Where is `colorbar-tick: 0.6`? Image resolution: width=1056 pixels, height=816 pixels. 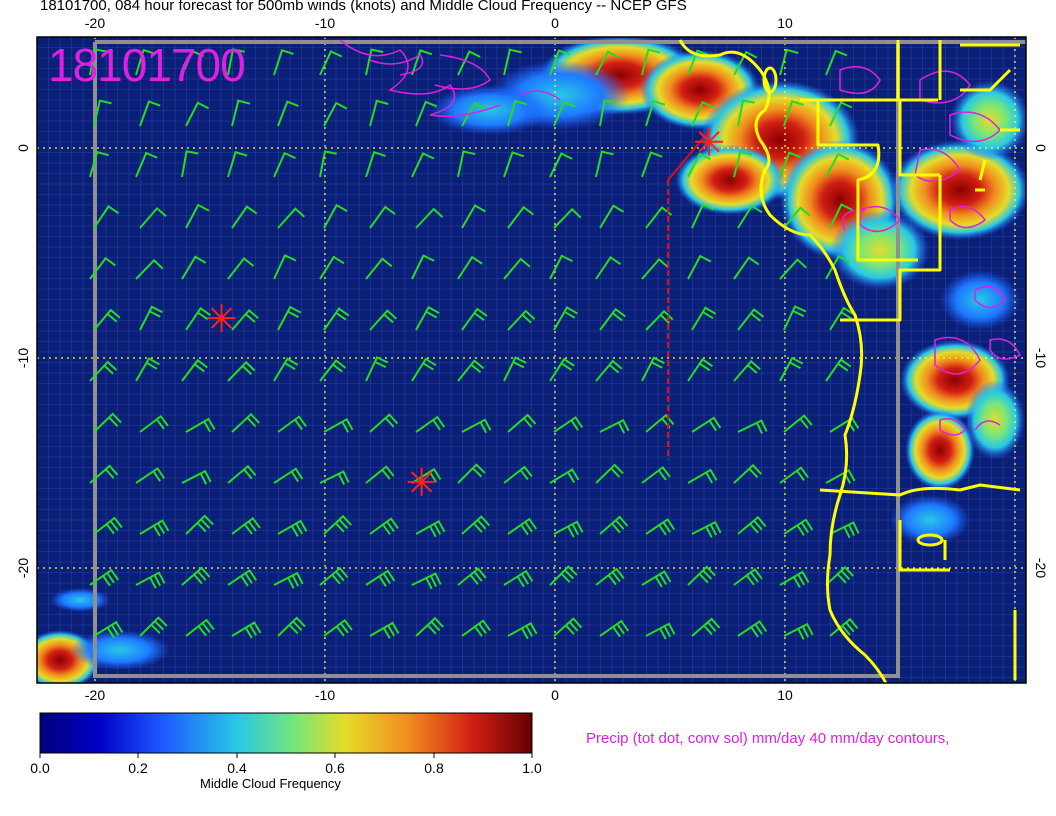
colorbar-tick: 0.6 is located at coordinates (335, 768).